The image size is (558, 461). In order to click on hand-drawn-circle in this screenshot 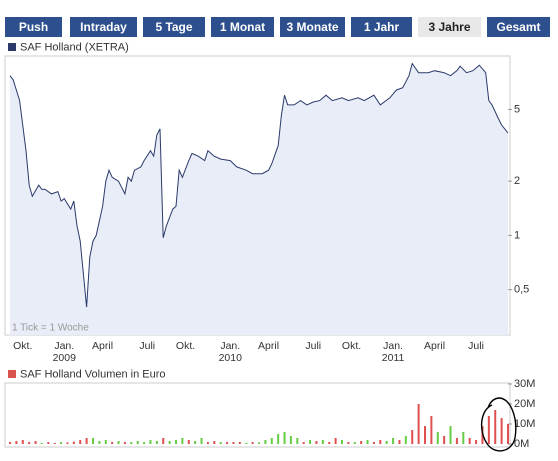, I will do `click(499, 424)`.